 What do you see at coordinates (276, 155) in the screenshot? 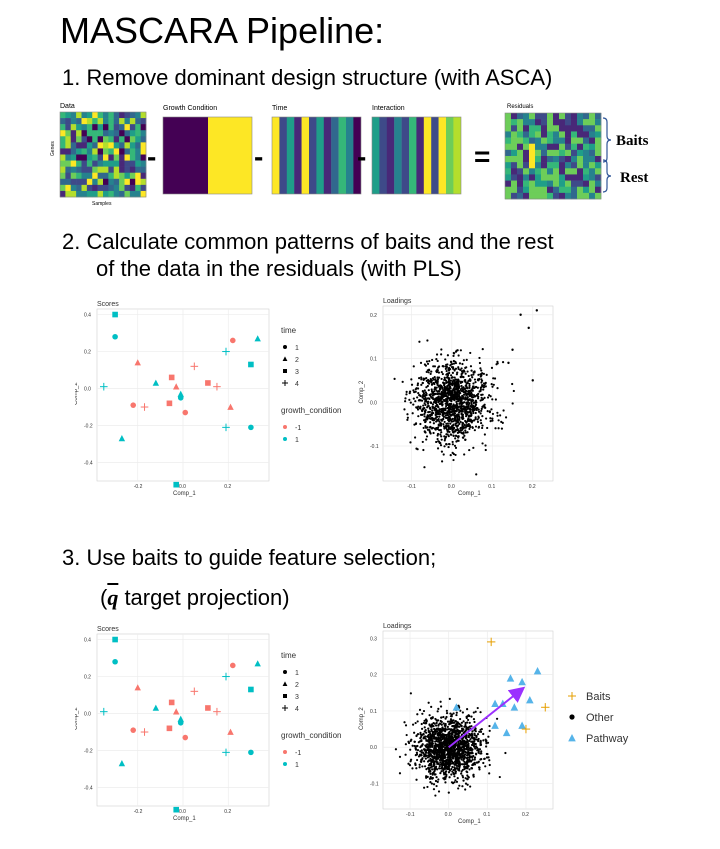
I see `time-heatmap-stripe` at bounding box center [276, 155].